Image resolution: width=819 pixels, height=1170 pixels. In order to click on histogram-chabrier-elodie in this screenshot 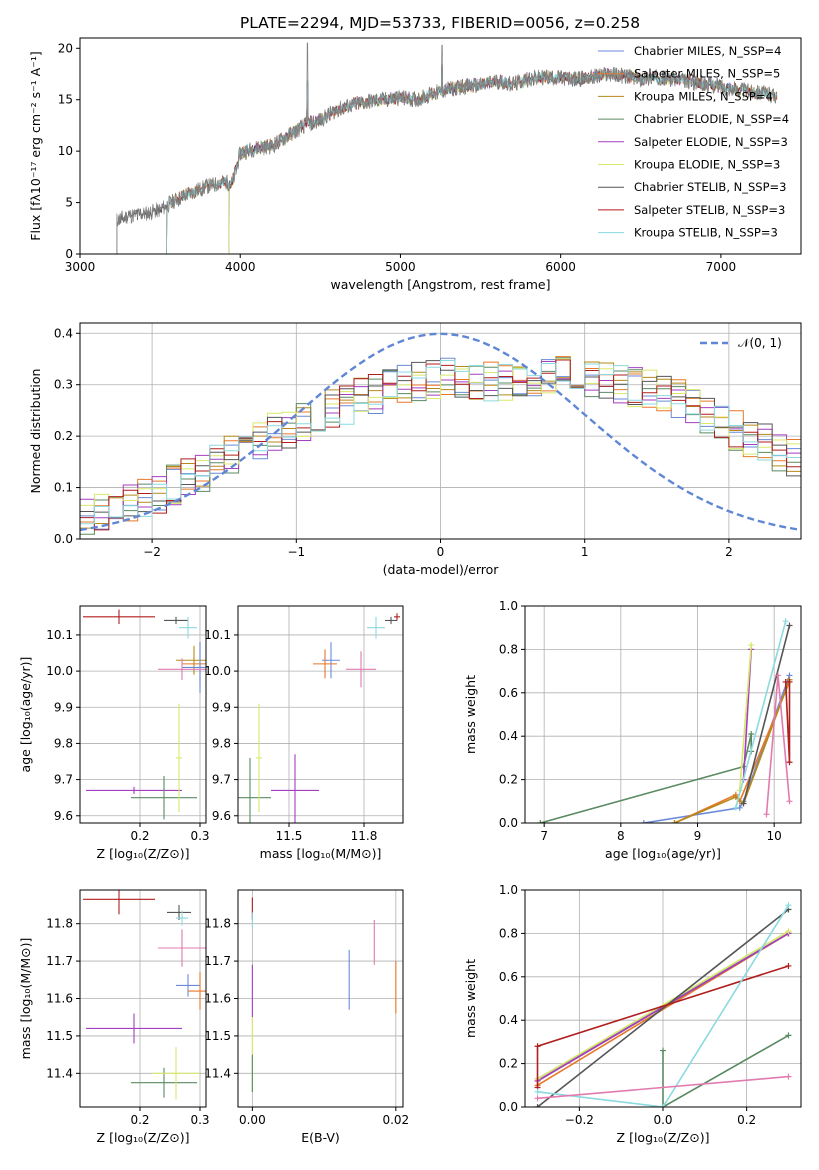, I will do `click(440, 446)`.